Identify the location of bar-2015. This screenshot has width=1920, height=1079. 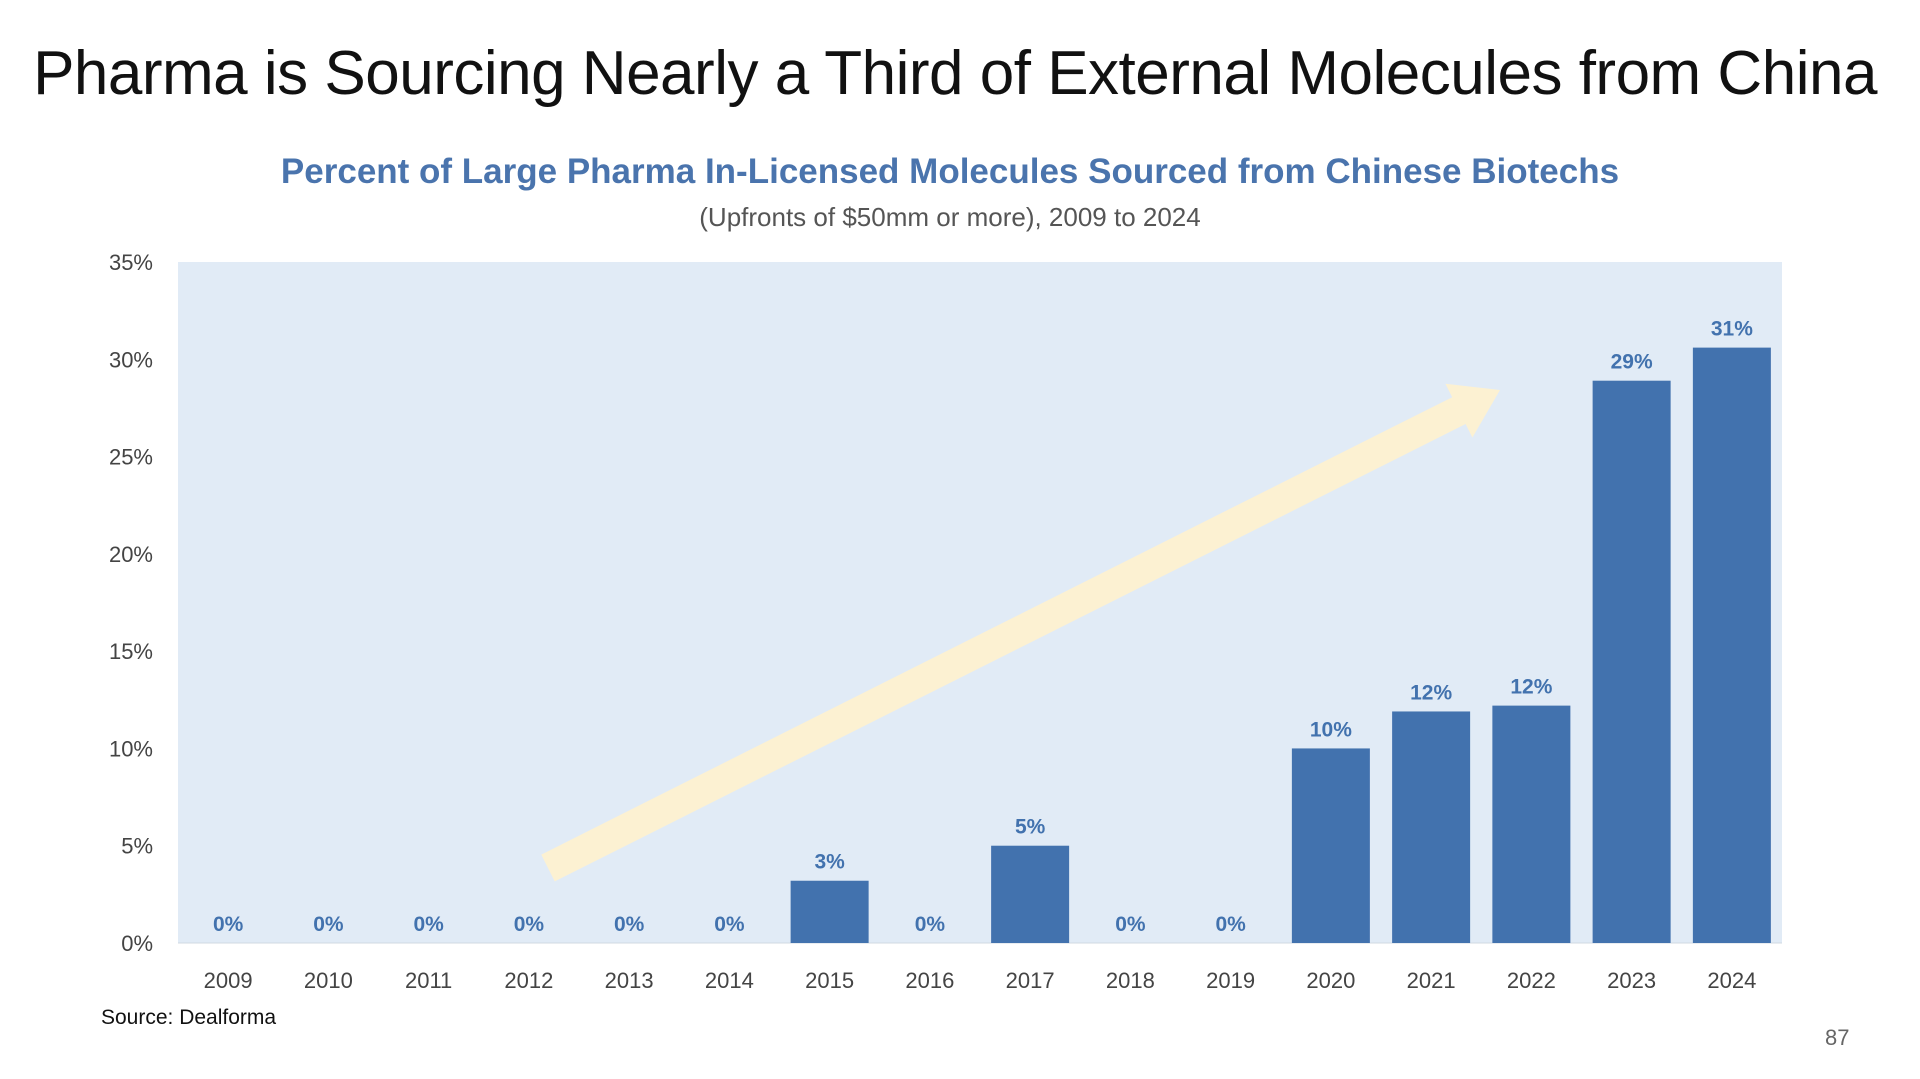
(829, 911).